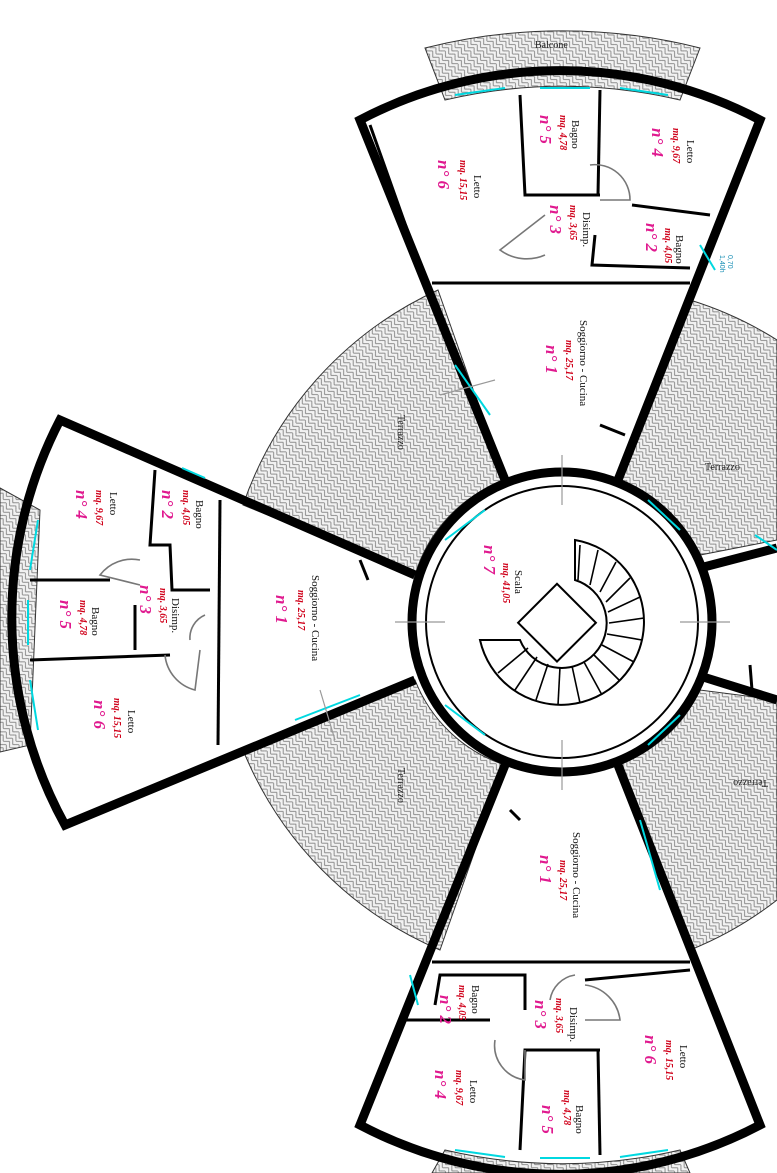 Image resolution: width=777 pixels, height=1173 pixels. I want to click on left-room-n2: Bagno mq. 4,05 n° 2, so click(181, 509).